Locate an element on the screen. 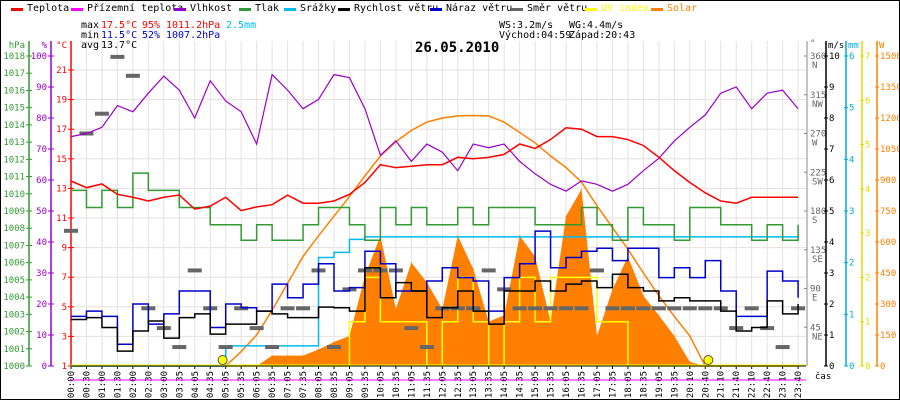 The height and width of the screenshot is (400, 900). legend-label: Tlak is located at coordinates (267, 8).